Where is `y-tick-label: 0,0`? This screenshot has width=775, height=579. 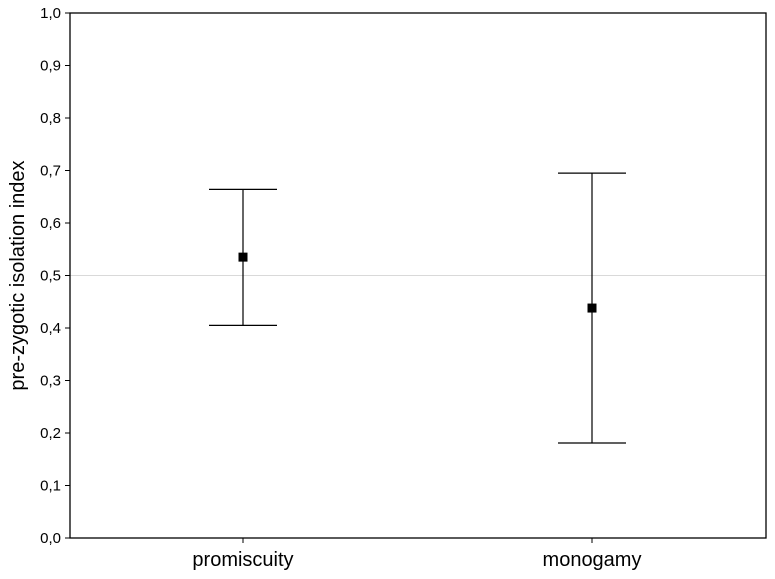 y-tick-label: 0,0 is located at coordinates (50, 538).